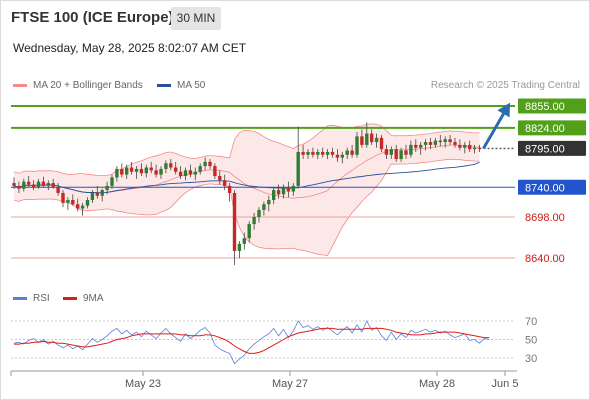 The width and height of the screenshot is (590, 400). I want to click on legend-rsi-label: RSI, so click(41, 298).